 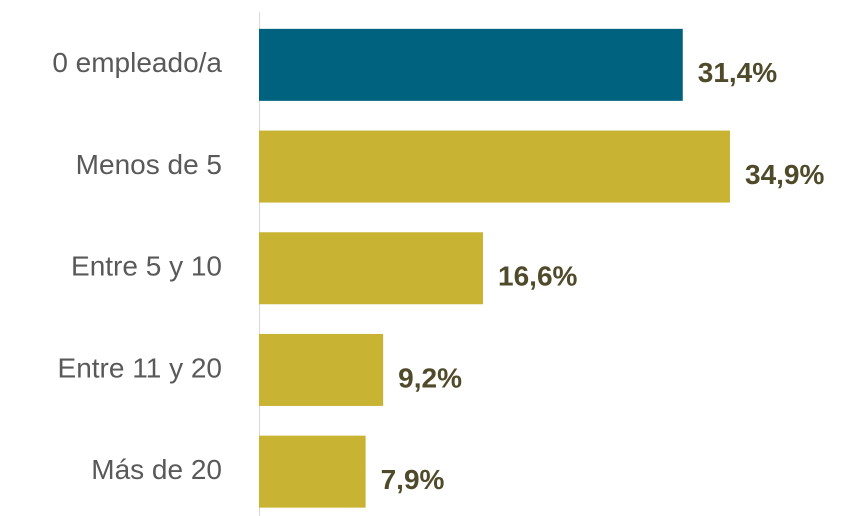 What do you see at coordinates (413, 479) in the screenshot?
I see `data-label: 7,9%` at bounding box center [413, 479].